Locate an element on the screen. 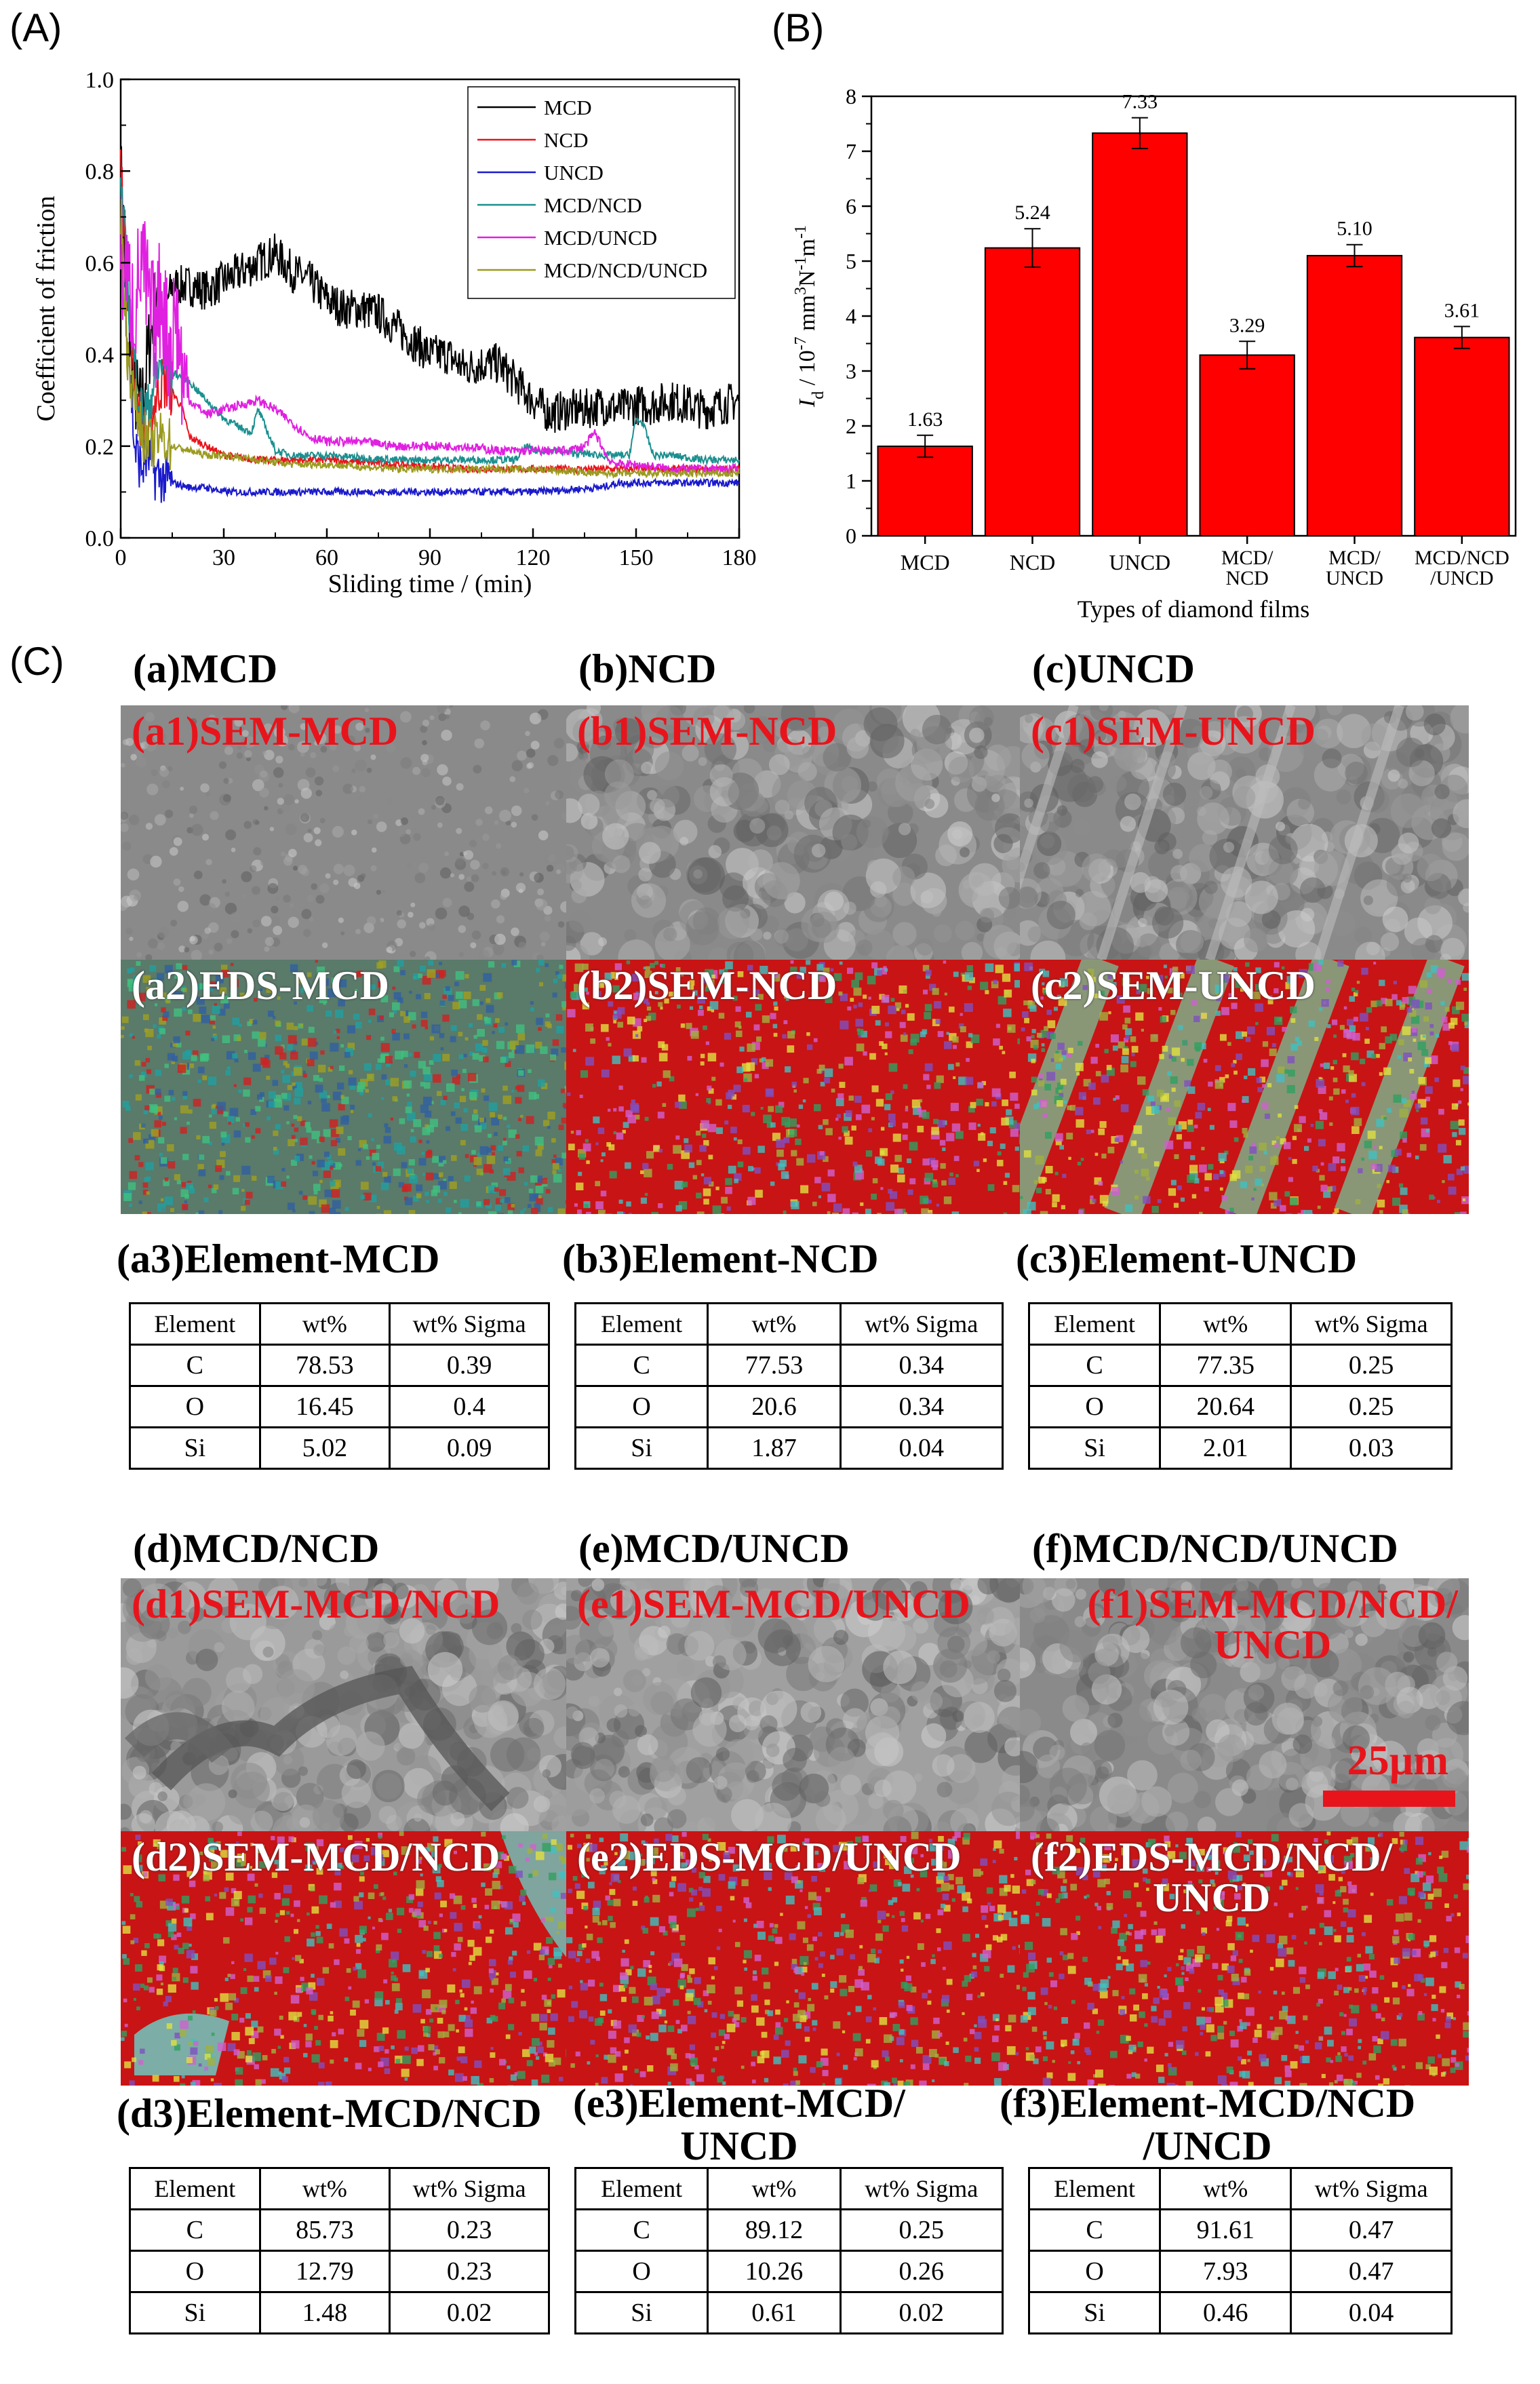  table-cell: 0.25 is located at coordinates (1371, 1406).